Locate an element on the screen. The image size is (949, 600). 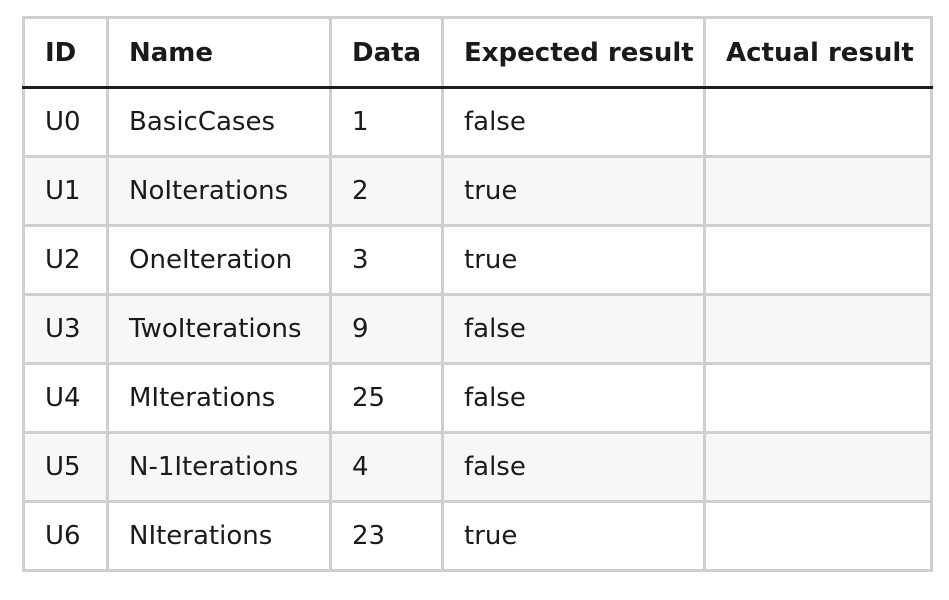
header-actual-result: Actual result is located at coordinates (818, 52).